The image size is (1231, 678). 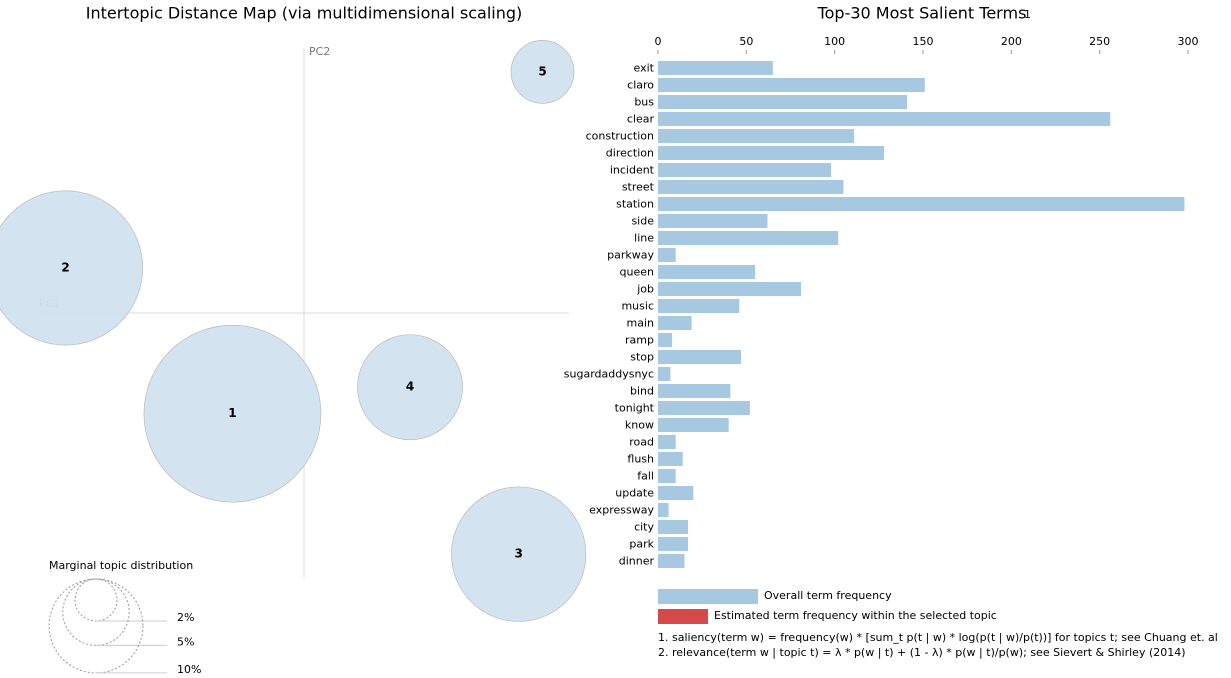 I want to click on y-tick-label: job, so click(x=645, y=289).